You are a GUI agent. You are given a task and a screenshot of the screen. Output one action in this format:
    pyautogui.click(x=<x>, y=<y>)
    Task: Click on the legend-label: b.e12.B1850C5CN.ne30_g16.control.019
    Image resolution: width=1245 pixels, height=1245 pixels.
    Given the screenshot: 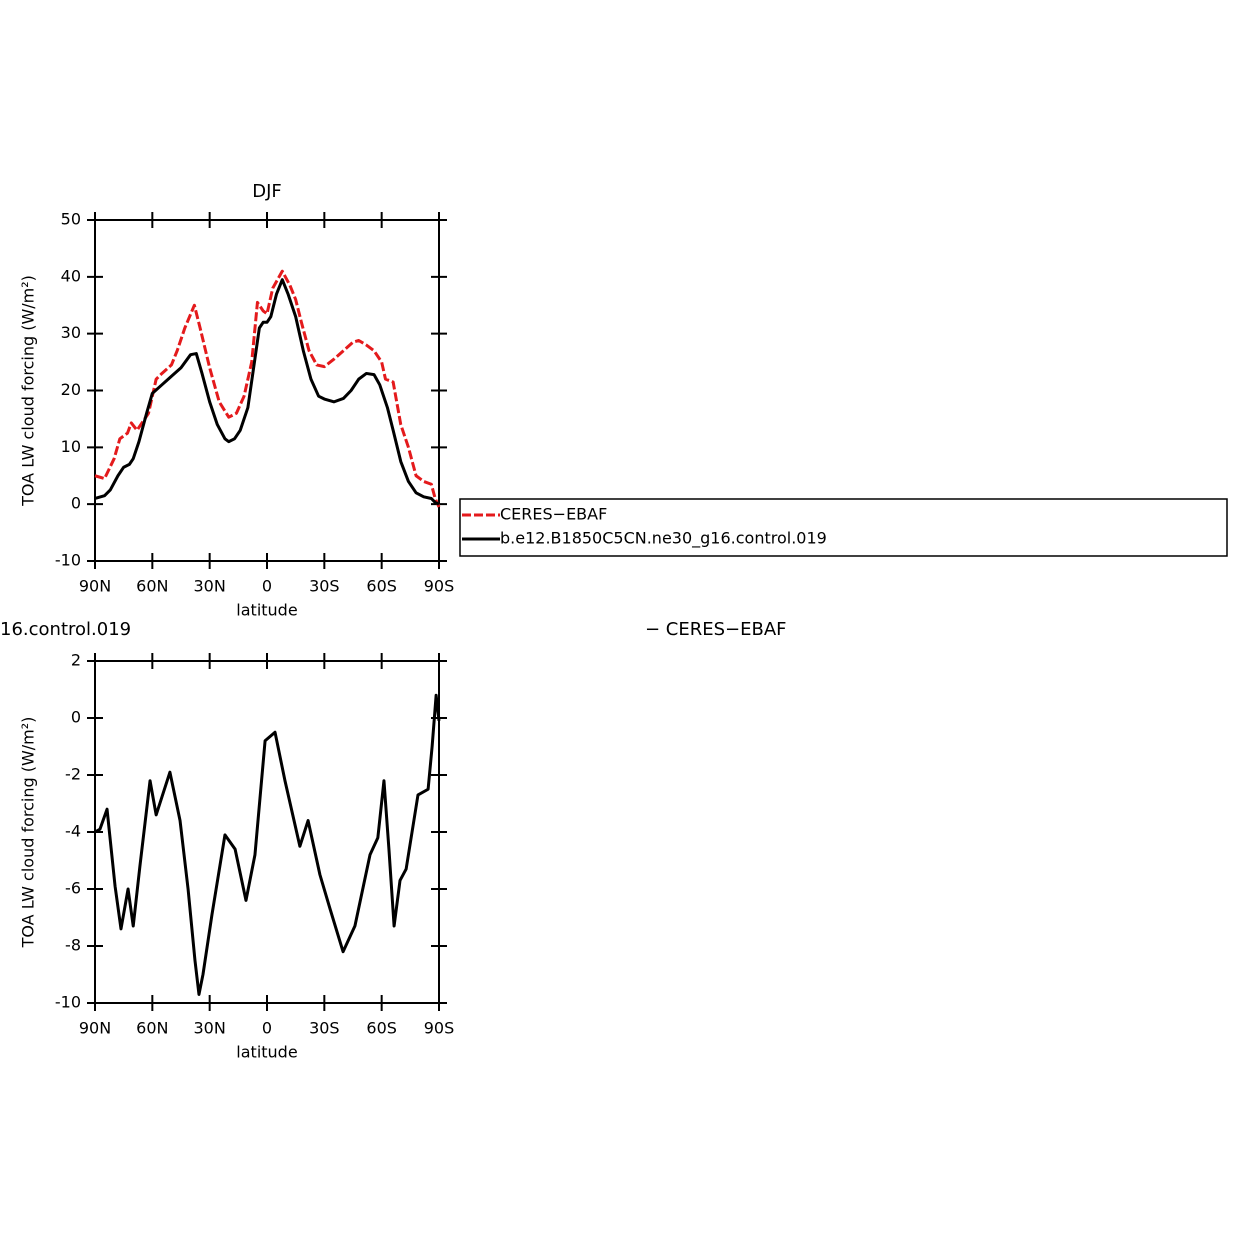 What is the action you would take?
    pyautogui.click(x=663, y=539)
    